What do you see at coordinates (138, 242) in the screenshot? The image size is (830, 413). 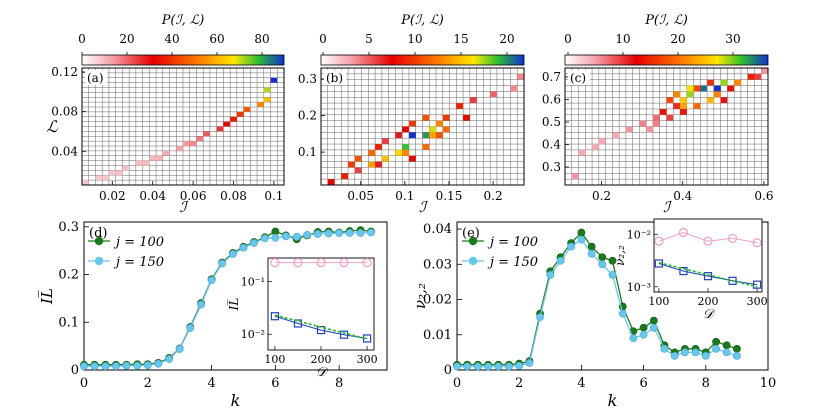 I see `line-d-legend-label: j = 100` at bounding box center [138, 242].